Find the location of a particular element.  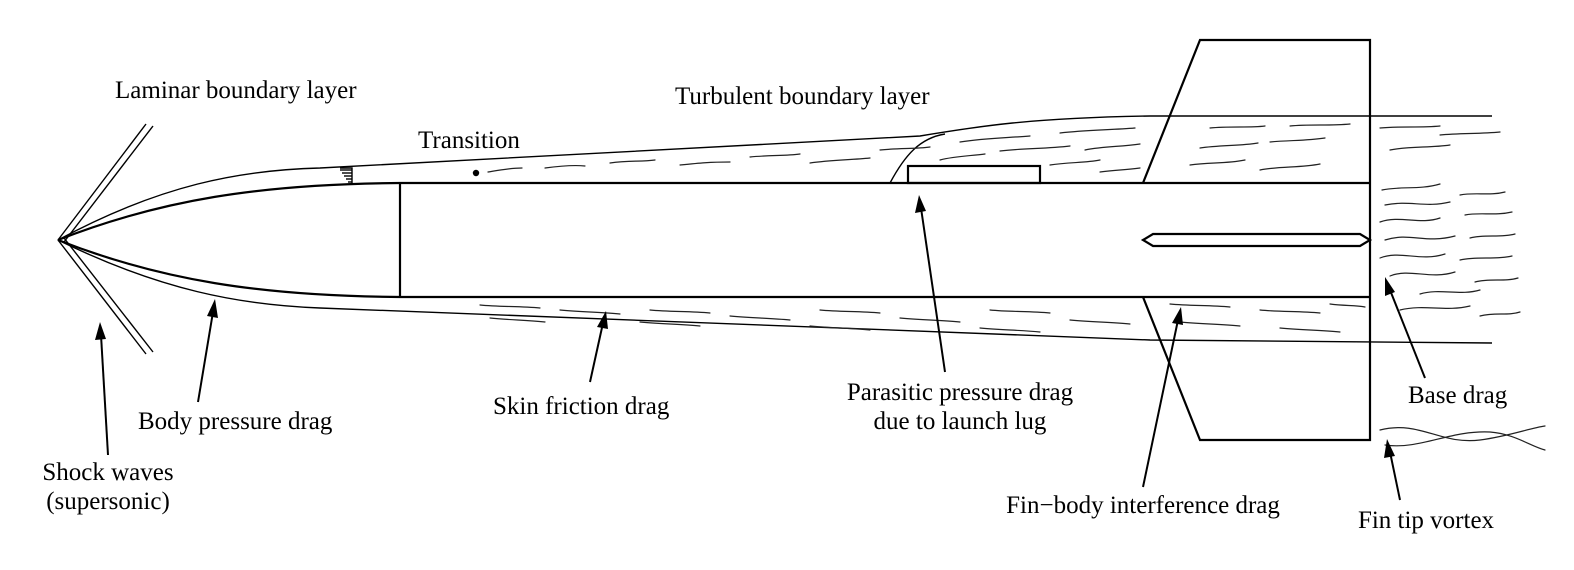

velocity-profile is located at coordinates (346, 175).